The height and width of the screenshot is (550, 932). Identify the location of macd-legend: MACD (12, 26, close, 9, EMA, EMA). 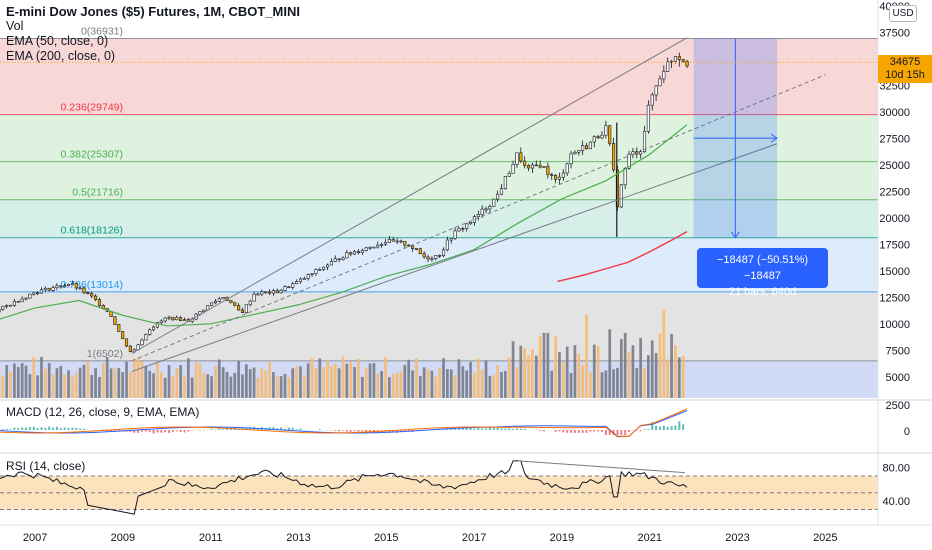
(103, 412).